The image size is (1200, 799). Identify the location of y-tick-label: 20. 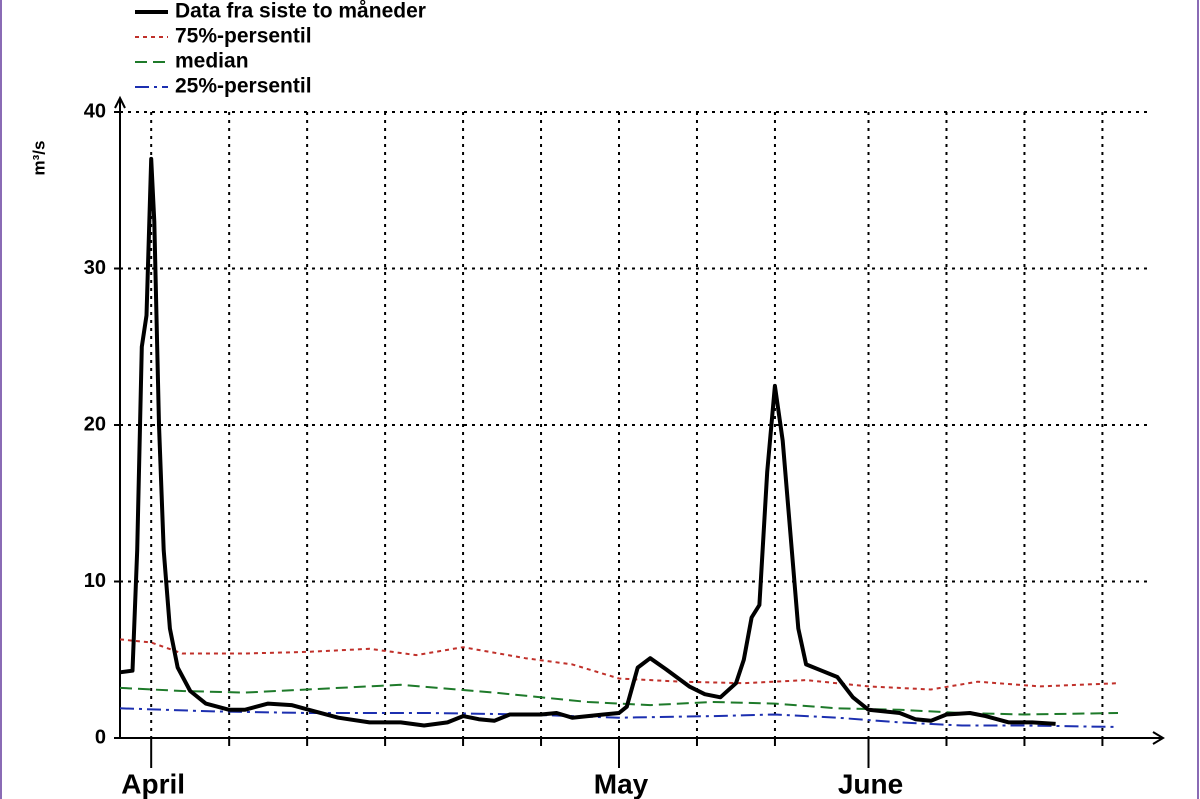
(95, 424).